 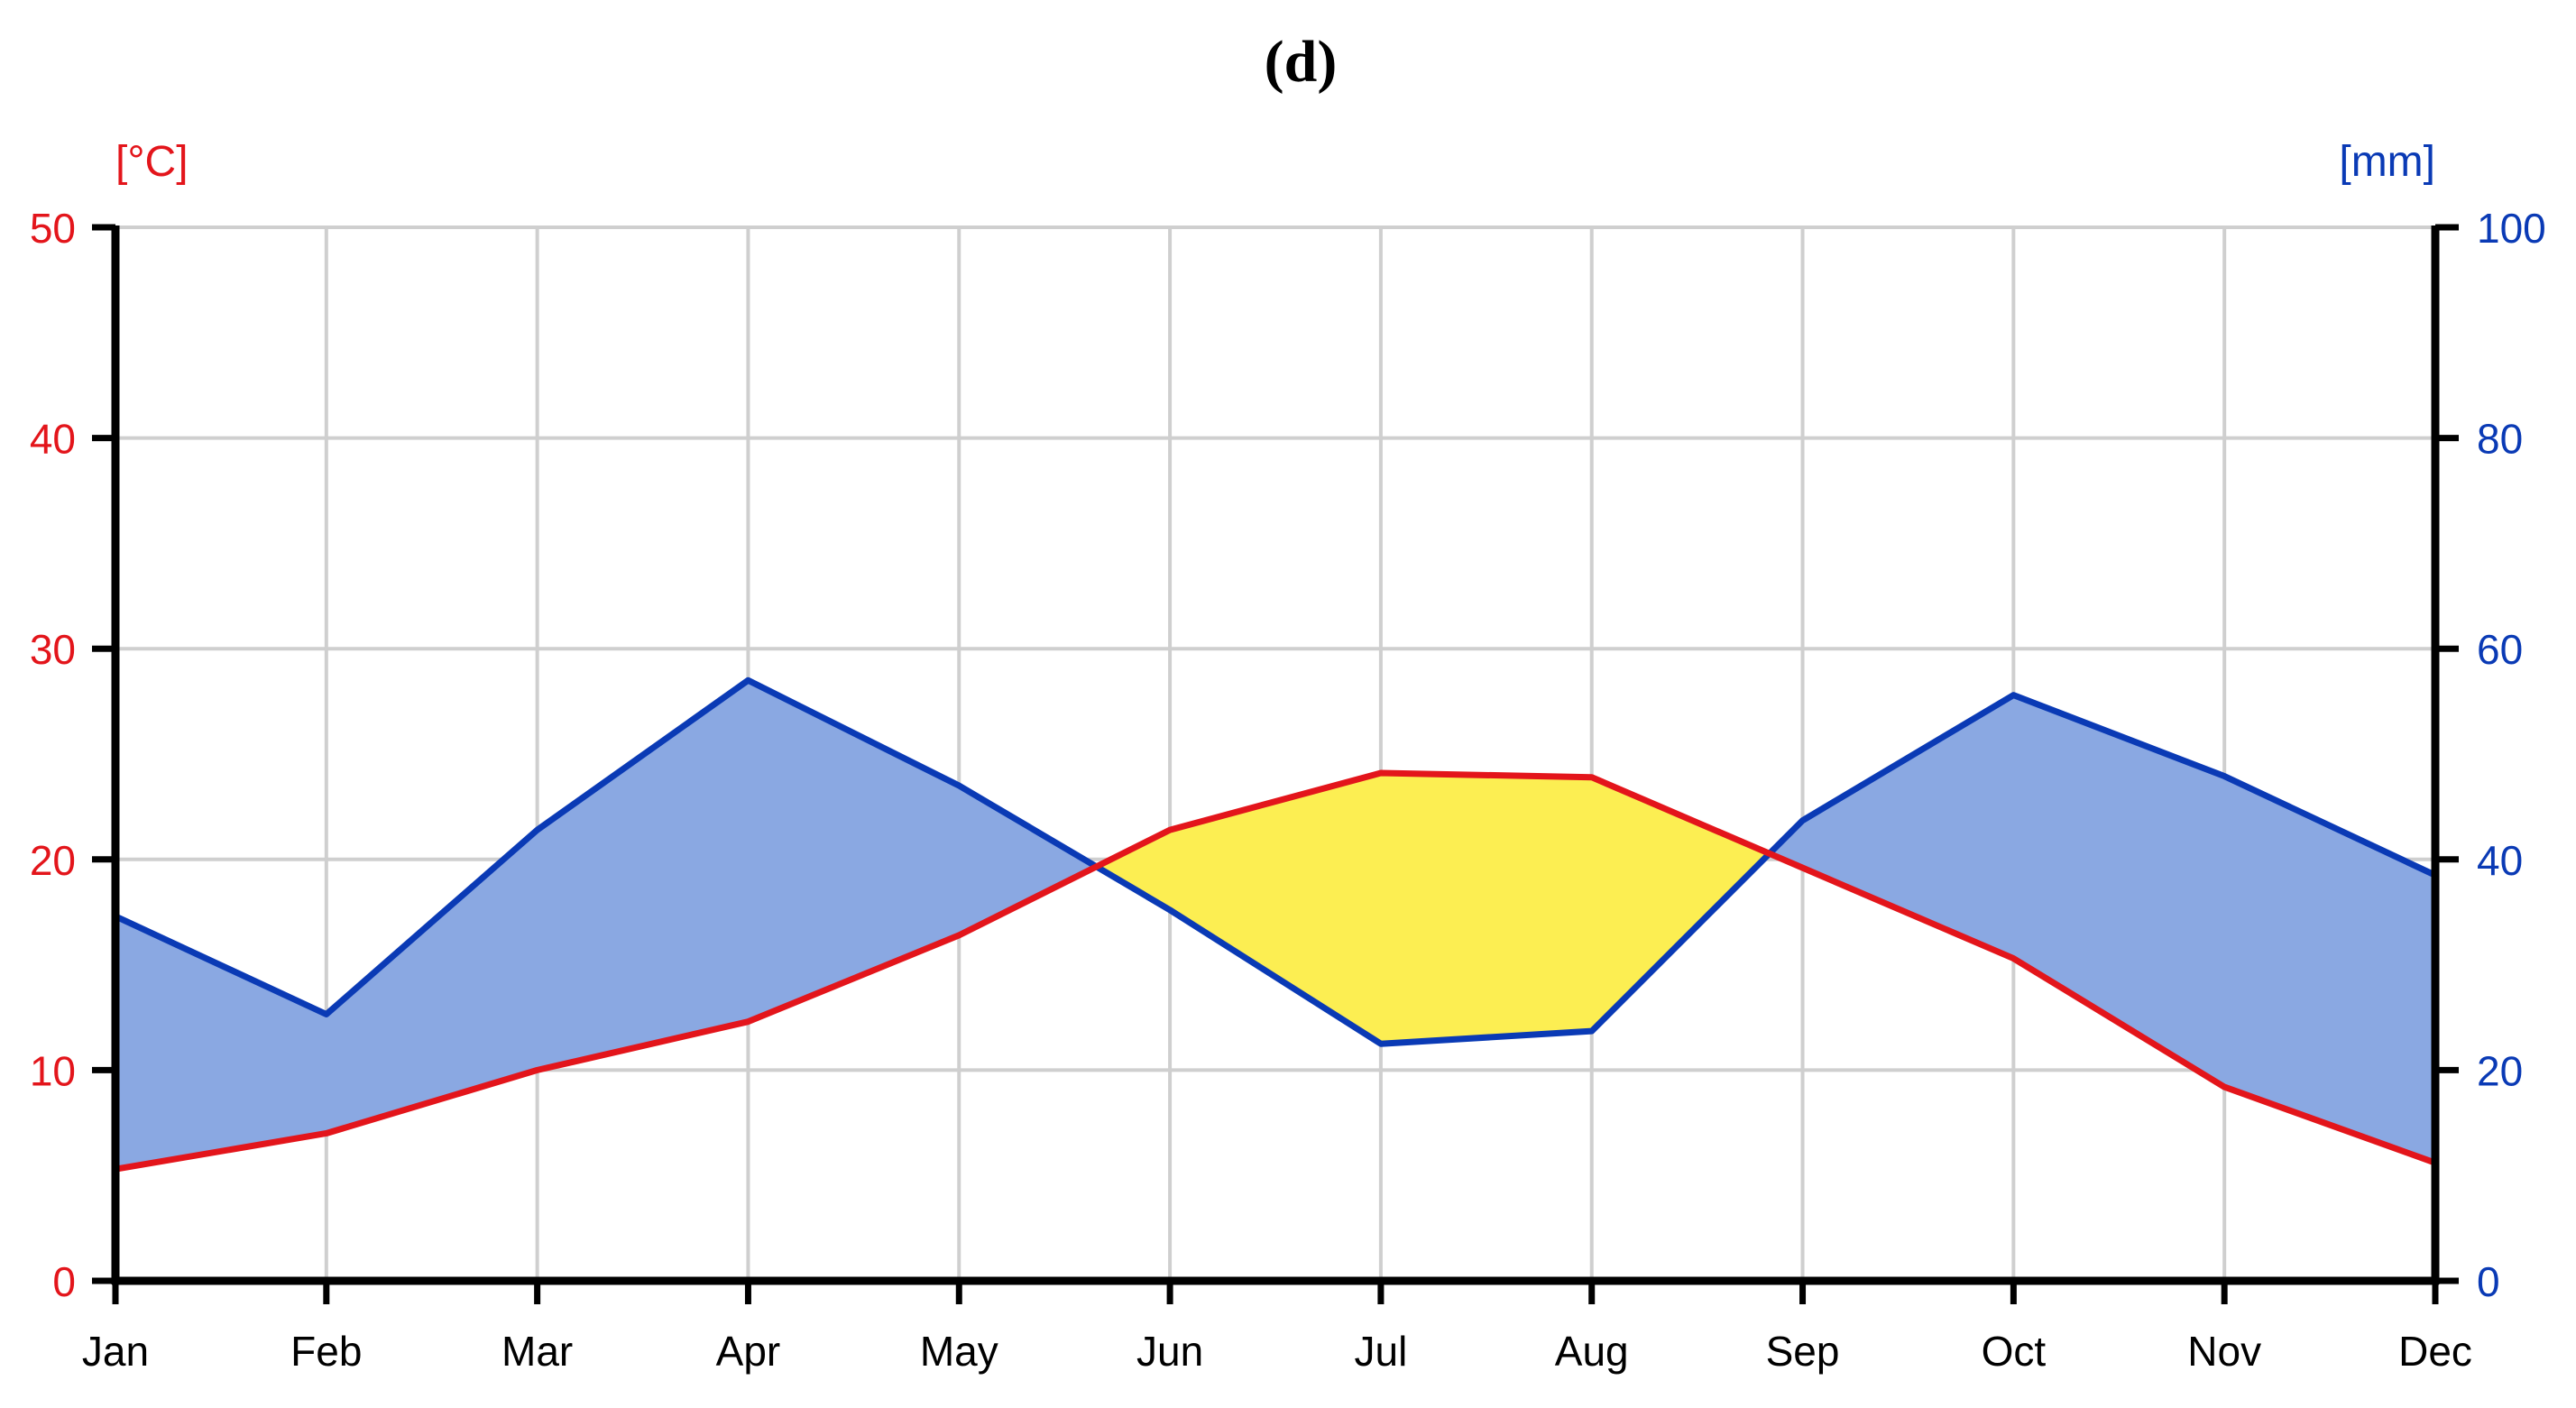 What do you see at coordinates (53, 1070) in the screenshot?
I see `left-axis-tick-label: 10` at bounding box center [53, 1070].